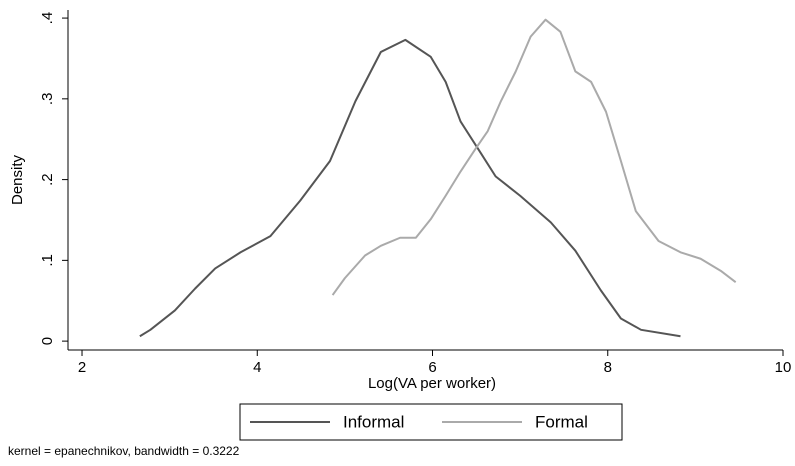  Describe the element at coordinates (561, 421) in the screenshot. I see `legend-label: Formal` at that location.